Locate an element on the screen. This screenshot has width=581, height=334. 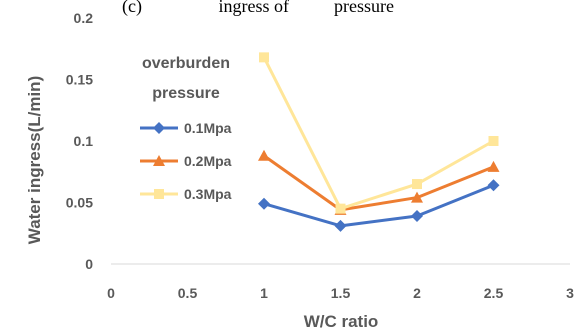
legend-marker-0-3mpa is located at coordinates (159, 194).